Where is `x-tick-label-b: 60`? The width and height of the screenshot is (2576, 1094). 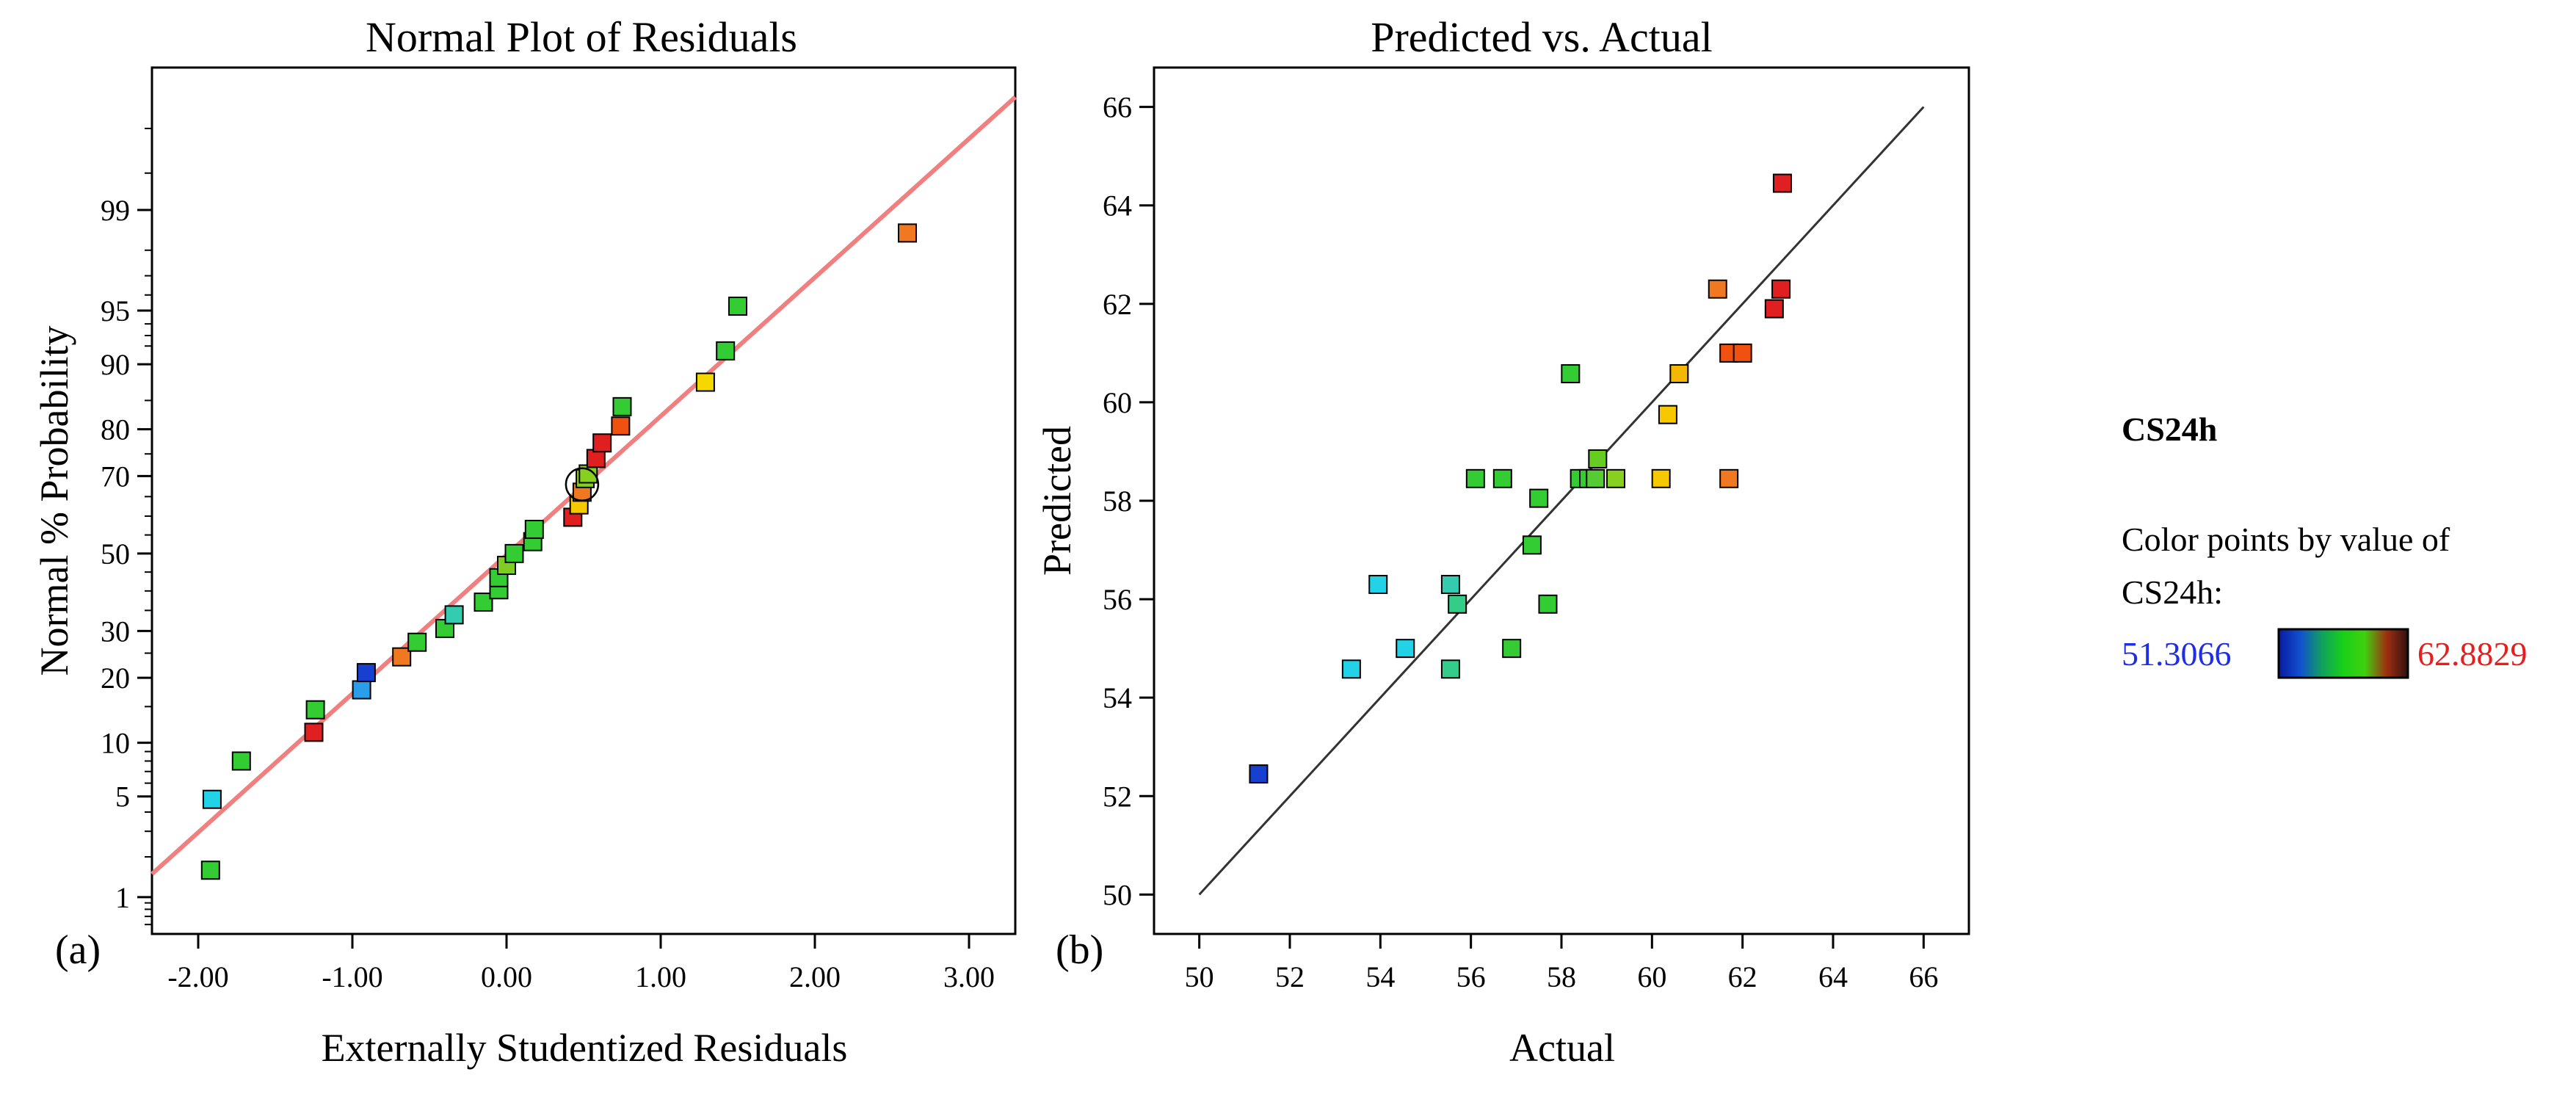 x-tick-label-b: 60 is located at coordinates (1651, 976).